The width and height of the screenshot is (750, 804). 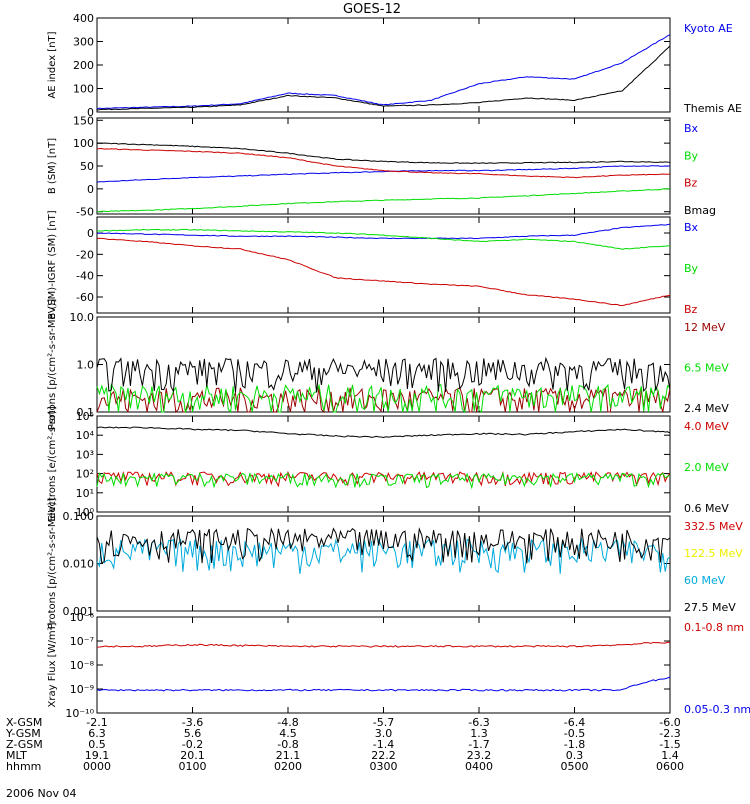 I want to click on footer-value: -6.0, so click(x=669, y=722).